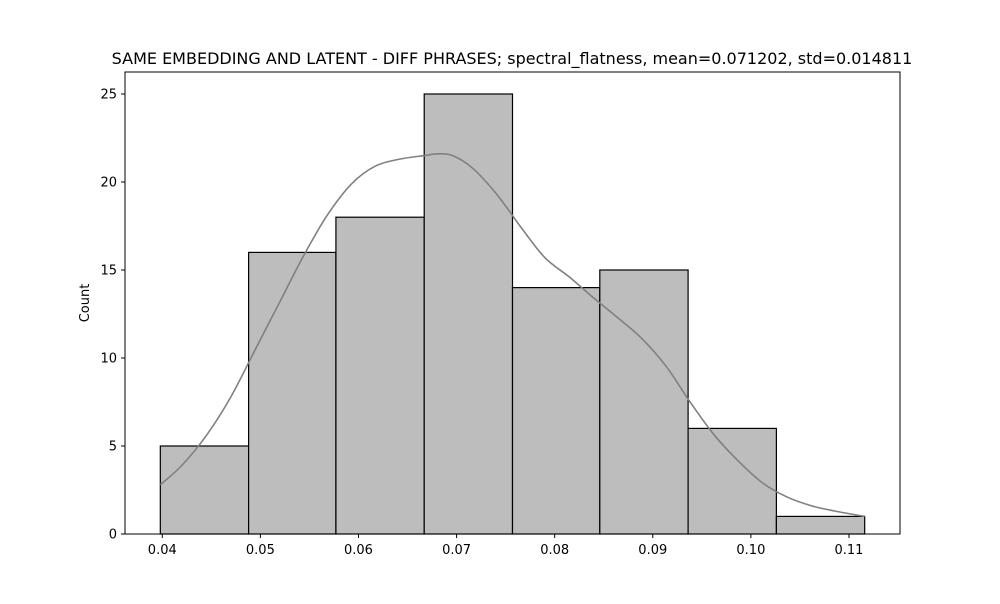 This screenshot has height=604, width=1000. I want to click on y-axis: 0 5 10 15 20 25, so click(112, 315).